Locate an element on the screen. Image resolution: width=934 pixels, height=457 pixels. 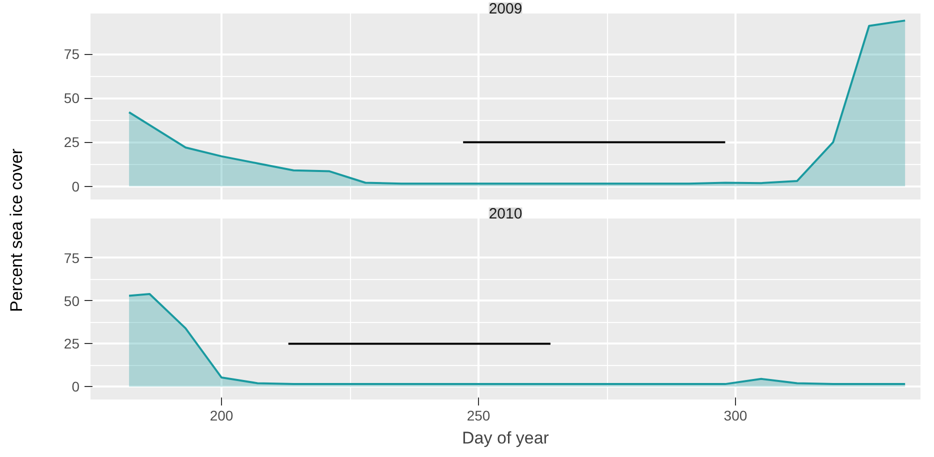
x-tick-label: 300 is located at coordinates (736, 416).